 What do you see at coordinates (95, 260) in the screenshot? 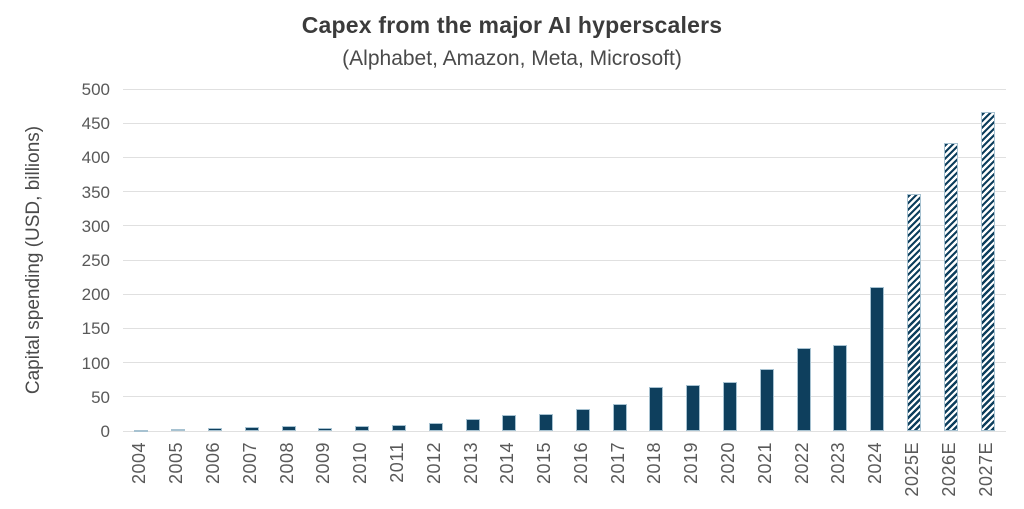
I see `y-tick-label: 250` at bounding box center [95, 260].